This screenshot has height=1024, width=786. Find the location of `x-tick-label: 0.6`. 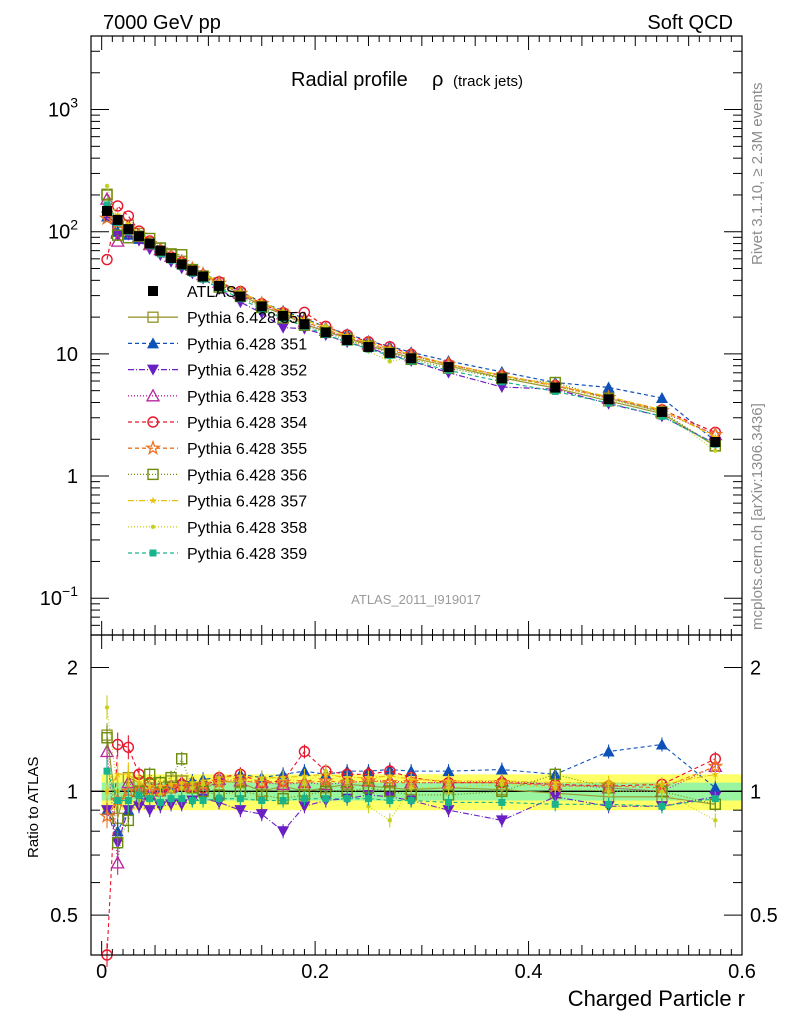

x-tick-label: 0.6 is located at coordinates (742, 972).